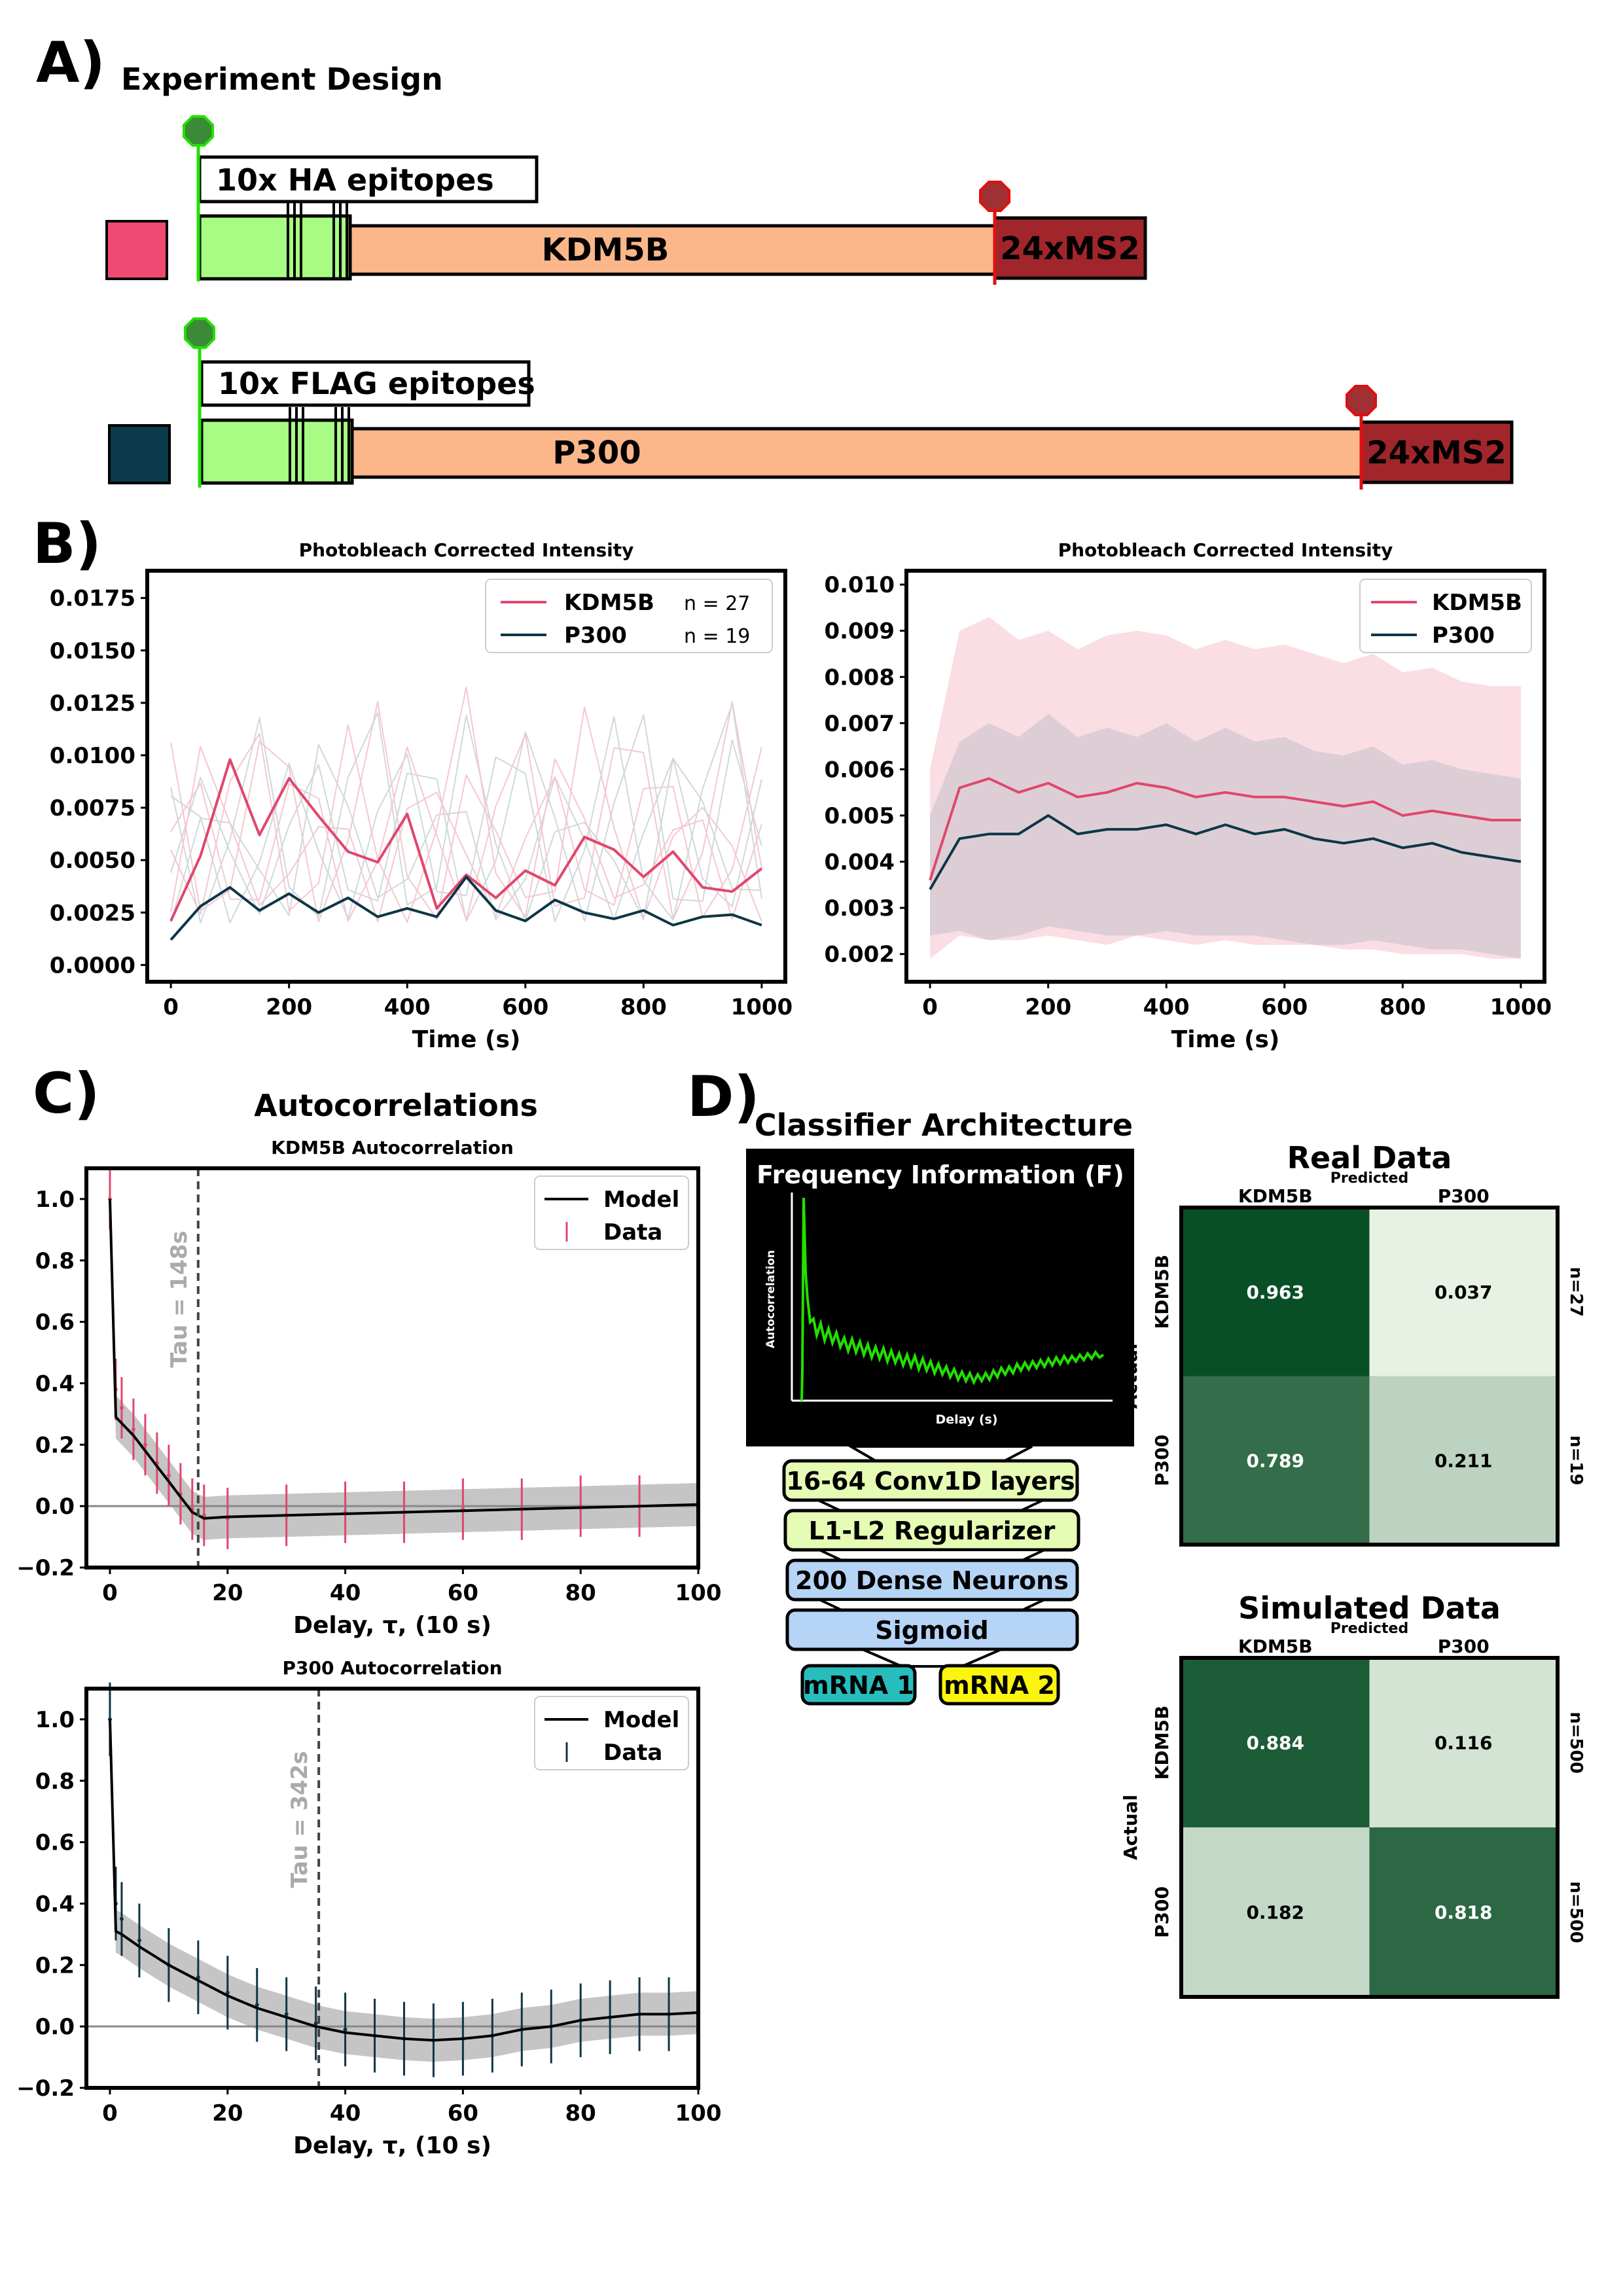 The image size is (1623, 2296). Describe the element at coordinates (66, 1093) in the screenshot. I see `panel-c-label: C)` at that location.